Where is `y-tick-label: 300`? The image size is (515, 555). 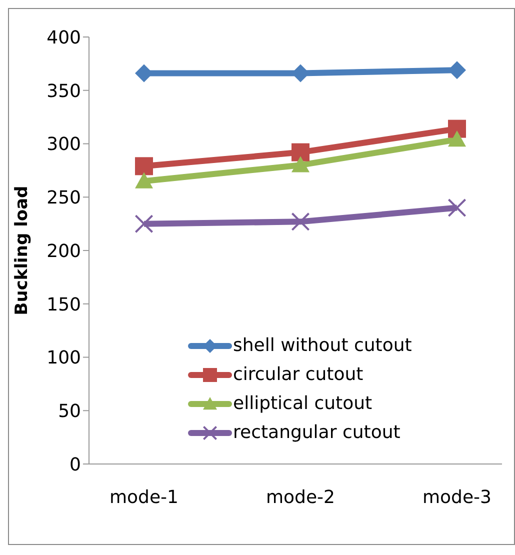 y-tick-label: 300 is located at coordinates (63, 145).